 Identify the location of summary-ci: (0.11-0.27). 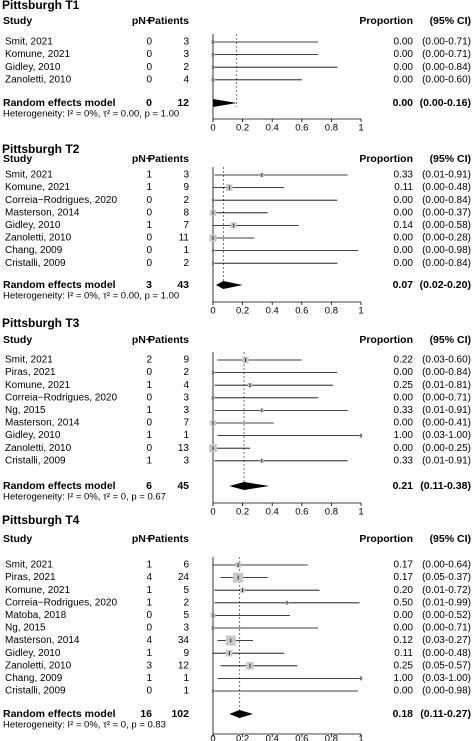
(445, 714).